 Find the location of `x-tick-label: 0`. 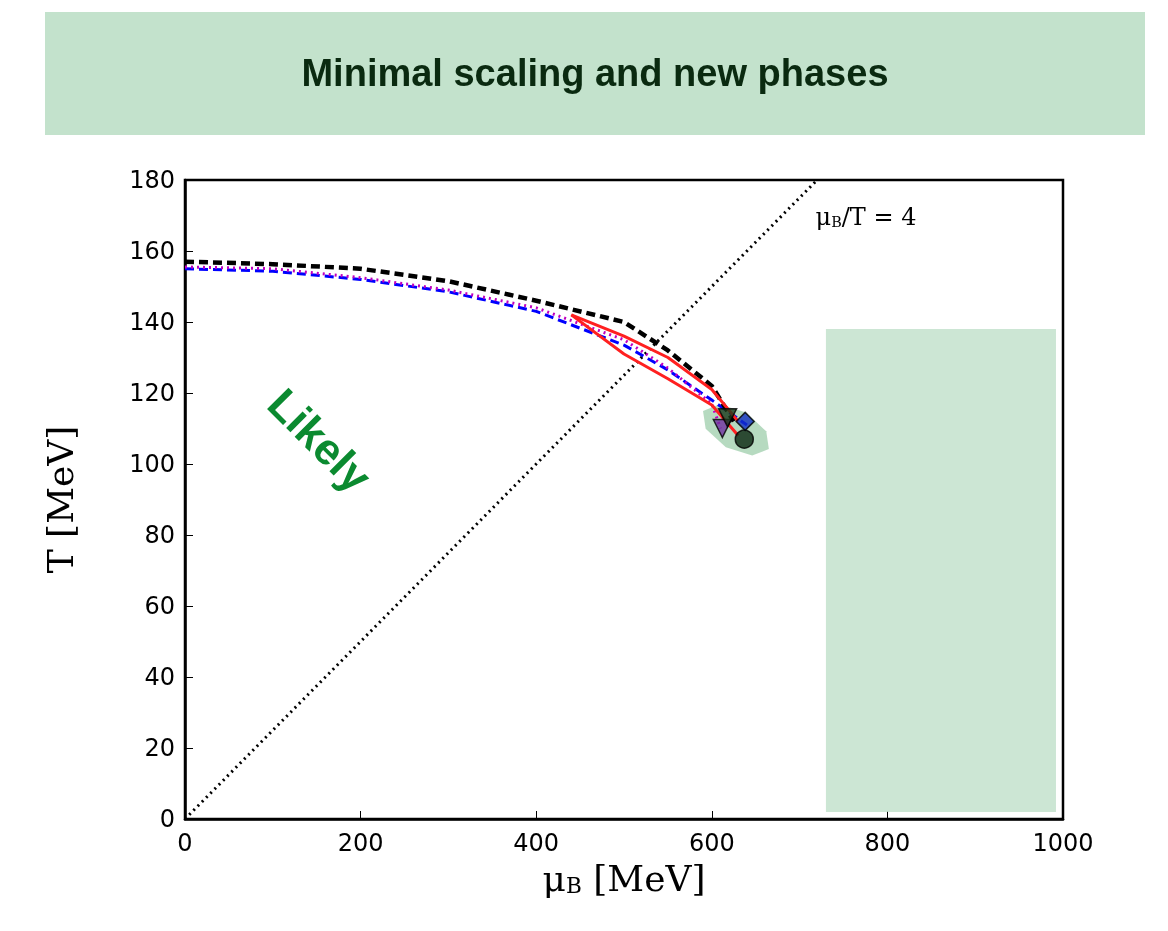

x-tick-label: 0 is located at coordinates (185, 843).